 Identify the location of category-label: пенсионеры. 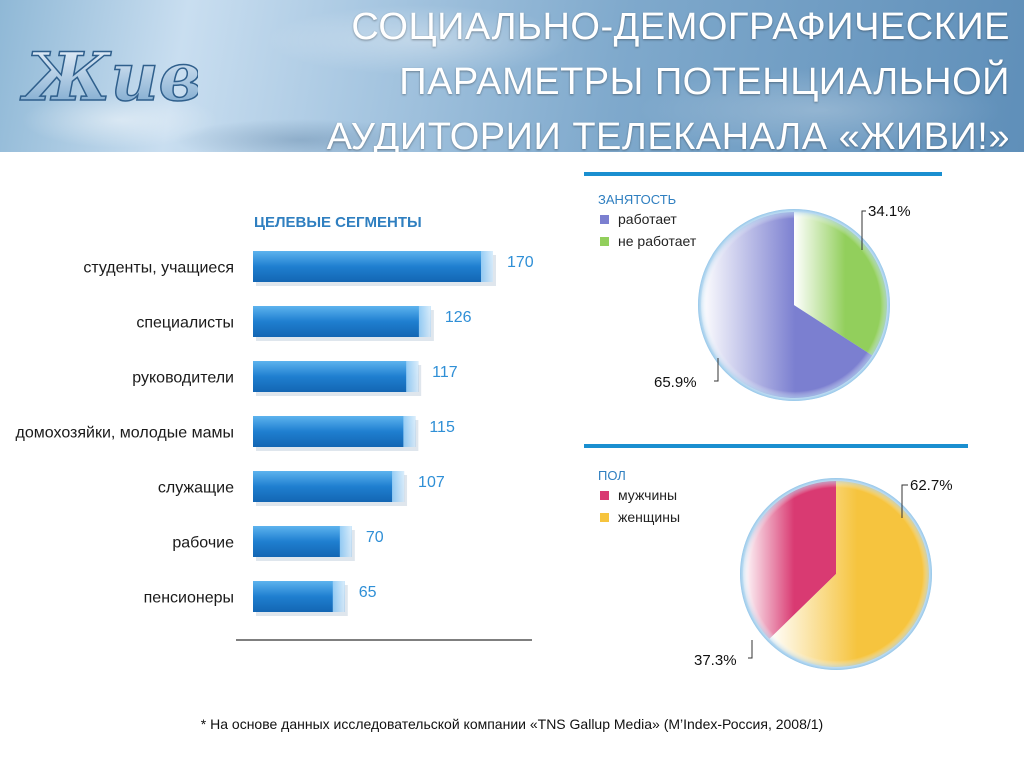
(189, 598).